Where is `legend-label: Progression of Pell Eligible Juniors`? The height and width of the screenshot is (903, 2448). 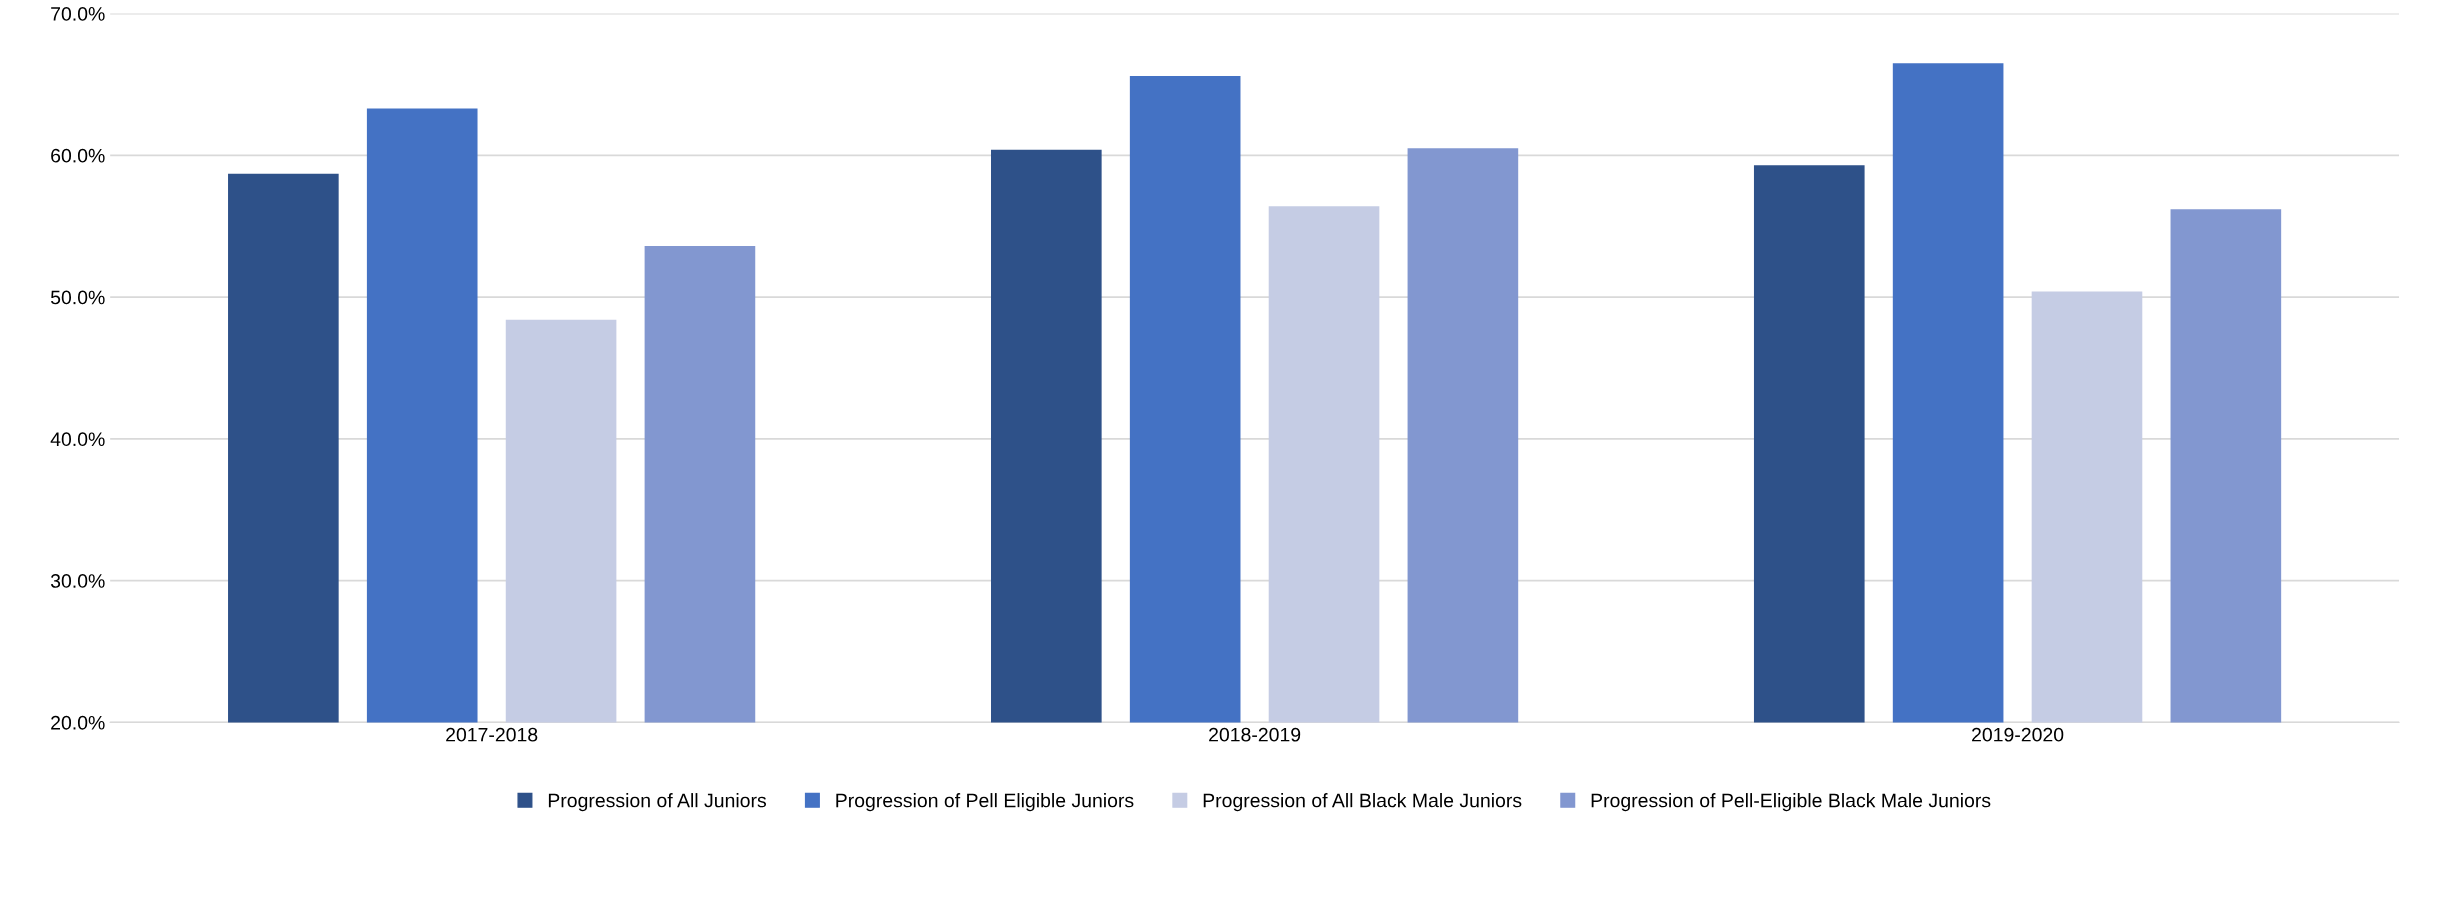 legend-label: Progression of Pell Eligible Juniors is located at coordinates (985, 802).